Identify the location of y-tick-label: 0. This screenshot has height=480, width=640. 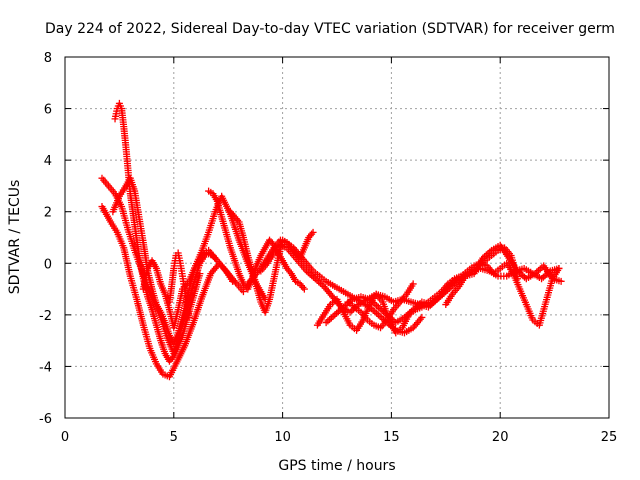
(48, 264).